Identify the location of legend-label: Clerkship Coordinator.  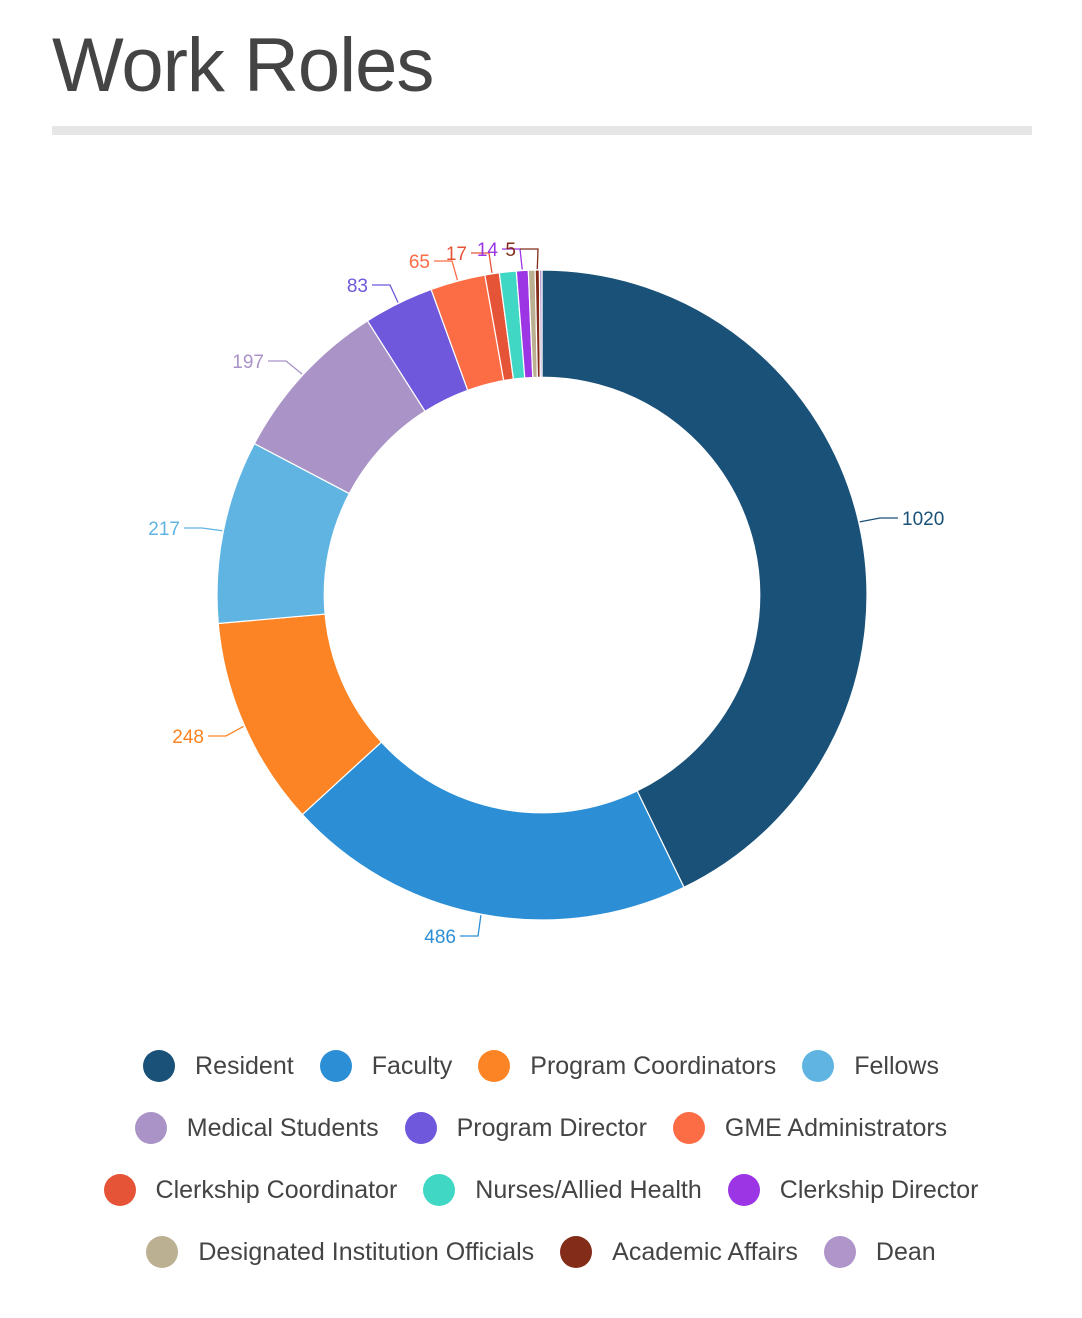
(276, 1189).